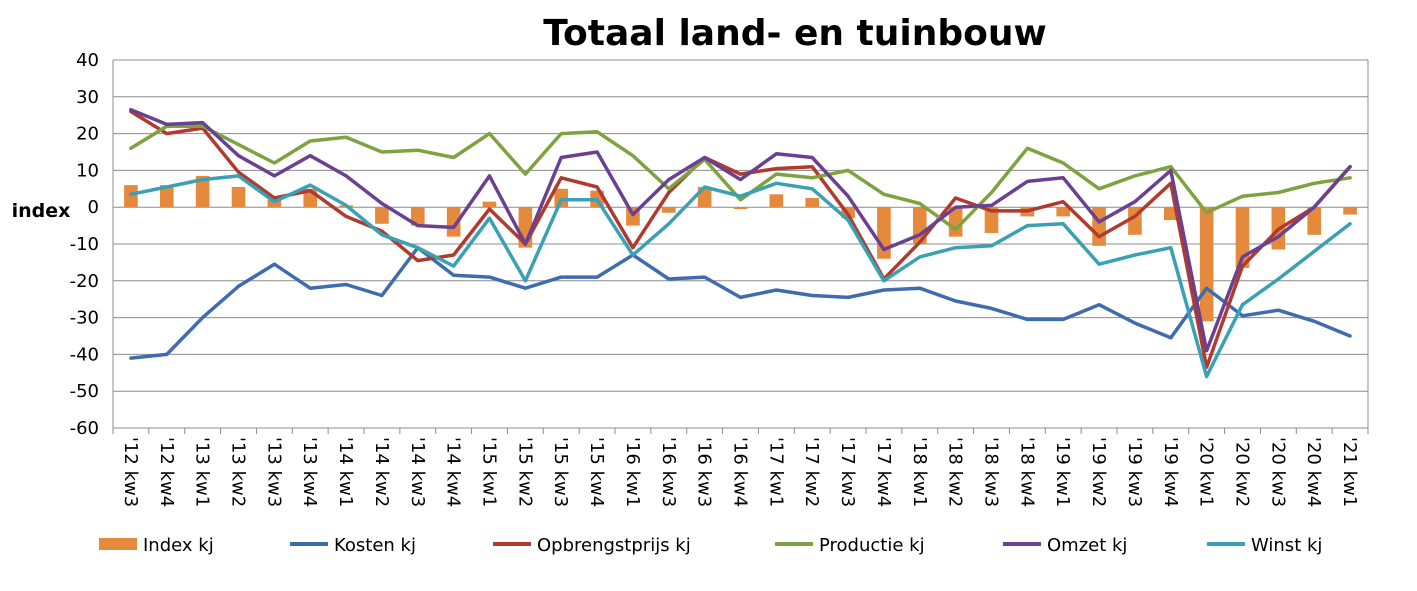  Describe the element at coordinates (872, 545) in the screenshot. I see `legend-productie-kj-label: Productie kj` at that location.